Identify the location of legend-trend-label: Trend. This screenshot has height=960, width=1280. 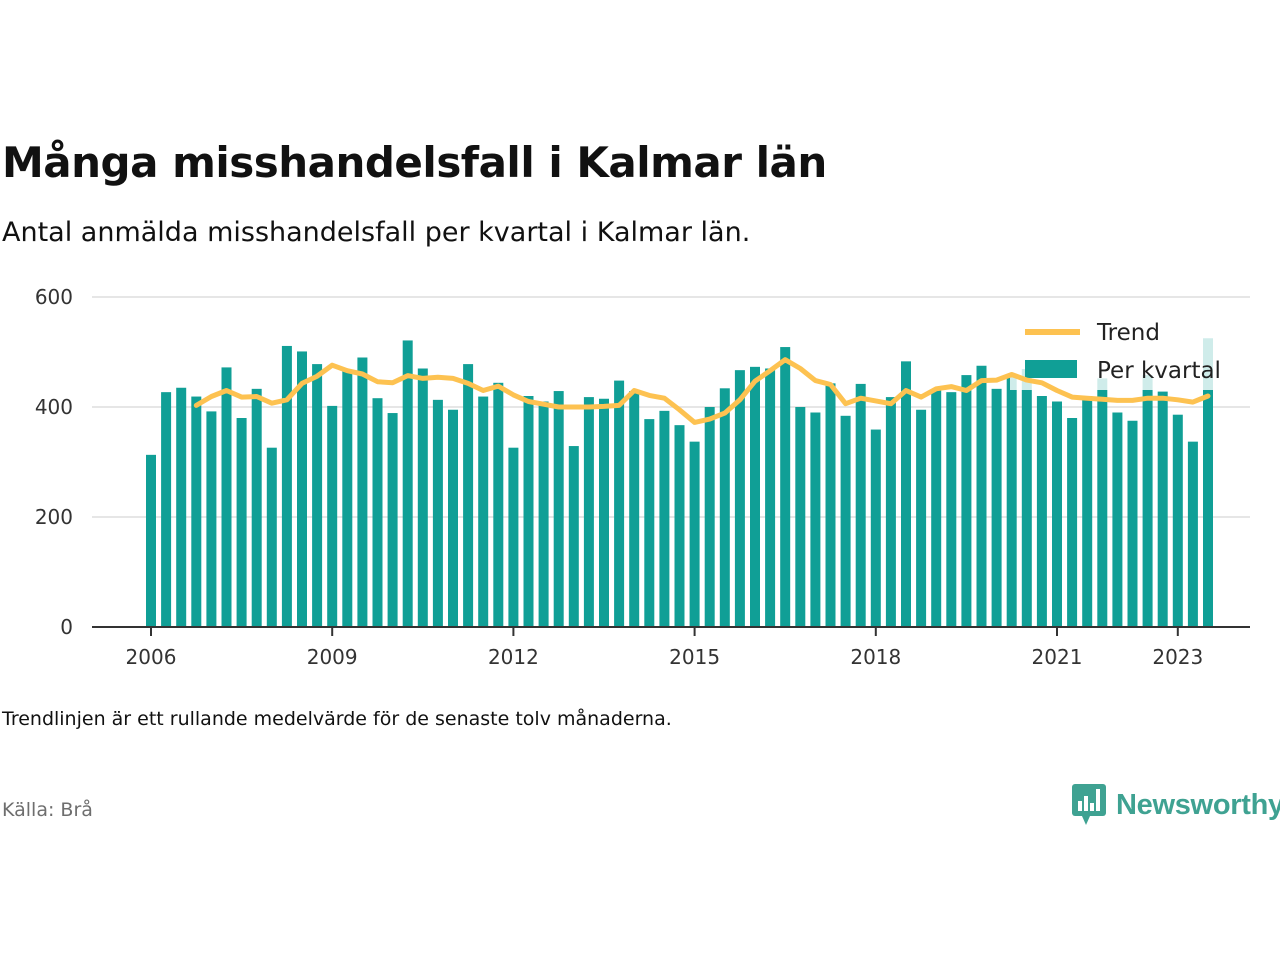
(1128, 333).